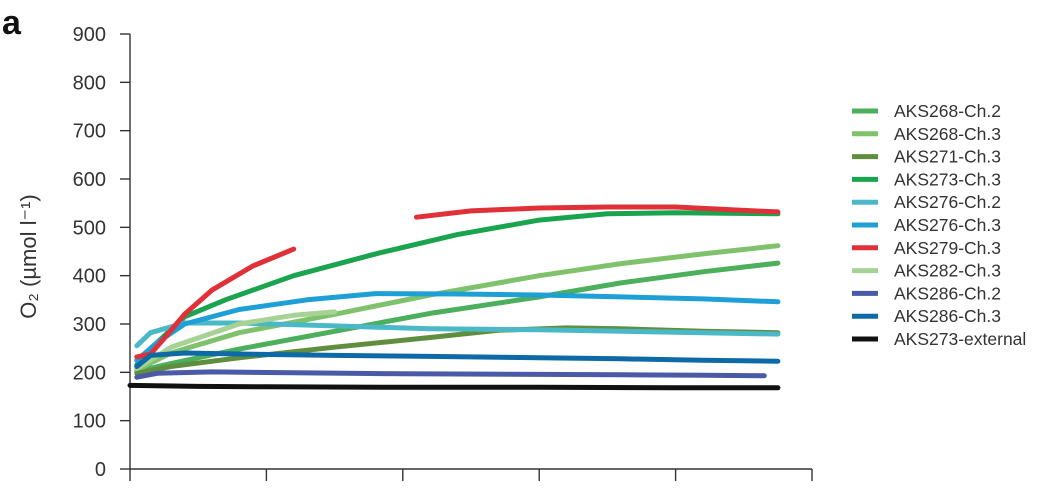 The image size is (1055, 500). I want to click on panel-label: a, so click(11, 23).